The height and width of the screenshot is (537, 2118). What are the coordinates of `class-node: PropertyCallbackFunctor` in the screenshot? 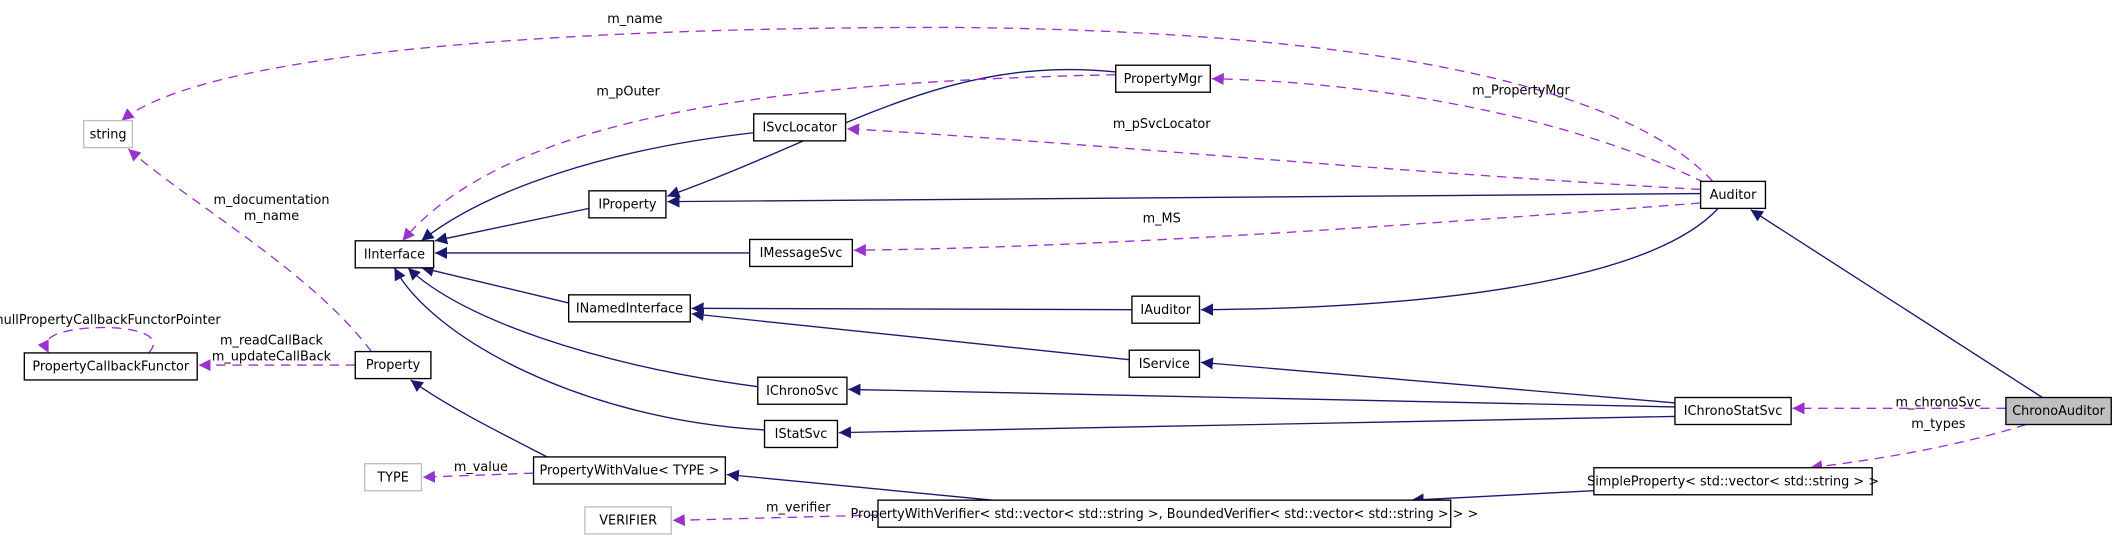 It's located at (110, 366).